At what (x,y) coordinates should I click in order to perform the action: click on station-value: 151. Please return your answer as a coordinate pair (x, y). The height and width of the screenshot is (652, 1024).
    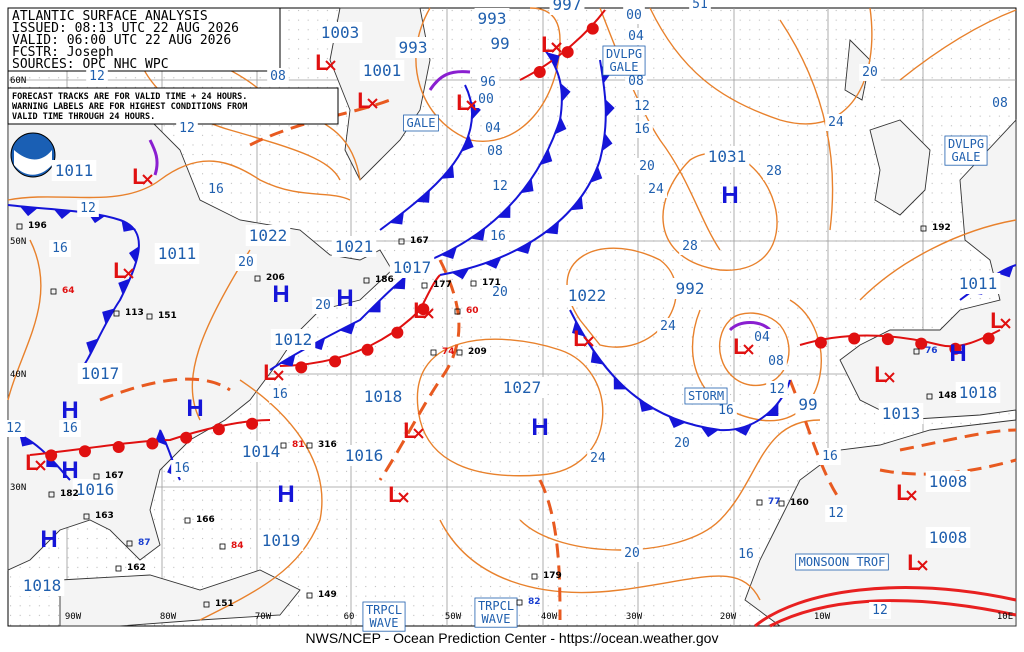
    Looking at the image, I should click on (224, 604).